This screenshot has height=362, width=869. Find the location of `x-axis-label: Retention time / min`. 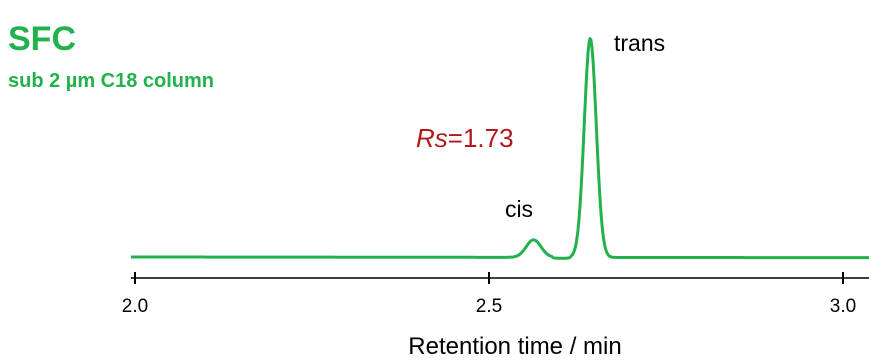

x-axis-label: Retention time / min is located at coordinates (514, 346).